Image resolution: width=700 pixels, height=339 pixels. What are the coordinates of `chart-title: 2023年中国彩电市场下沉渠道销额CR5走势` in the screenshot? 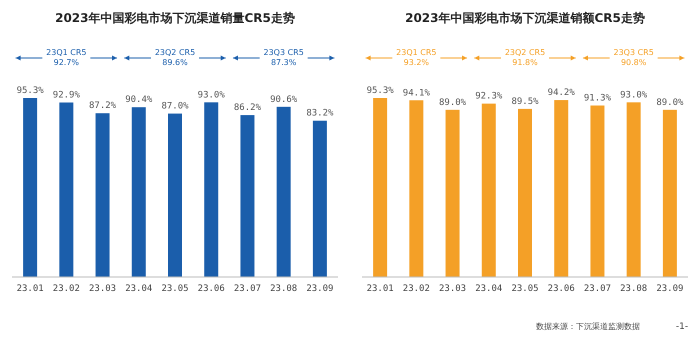 It's located at (525, 18).